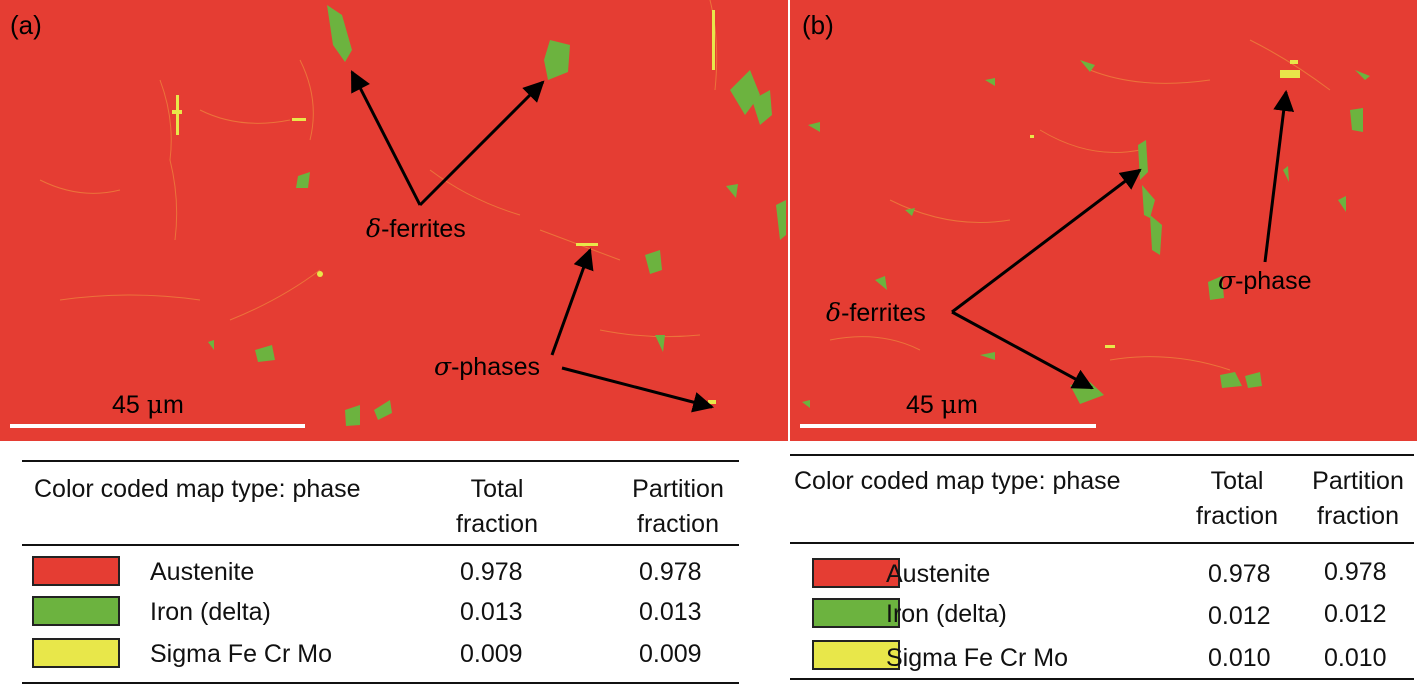  I want to click on scale-label-a: 45 μm, so click(148, 404).